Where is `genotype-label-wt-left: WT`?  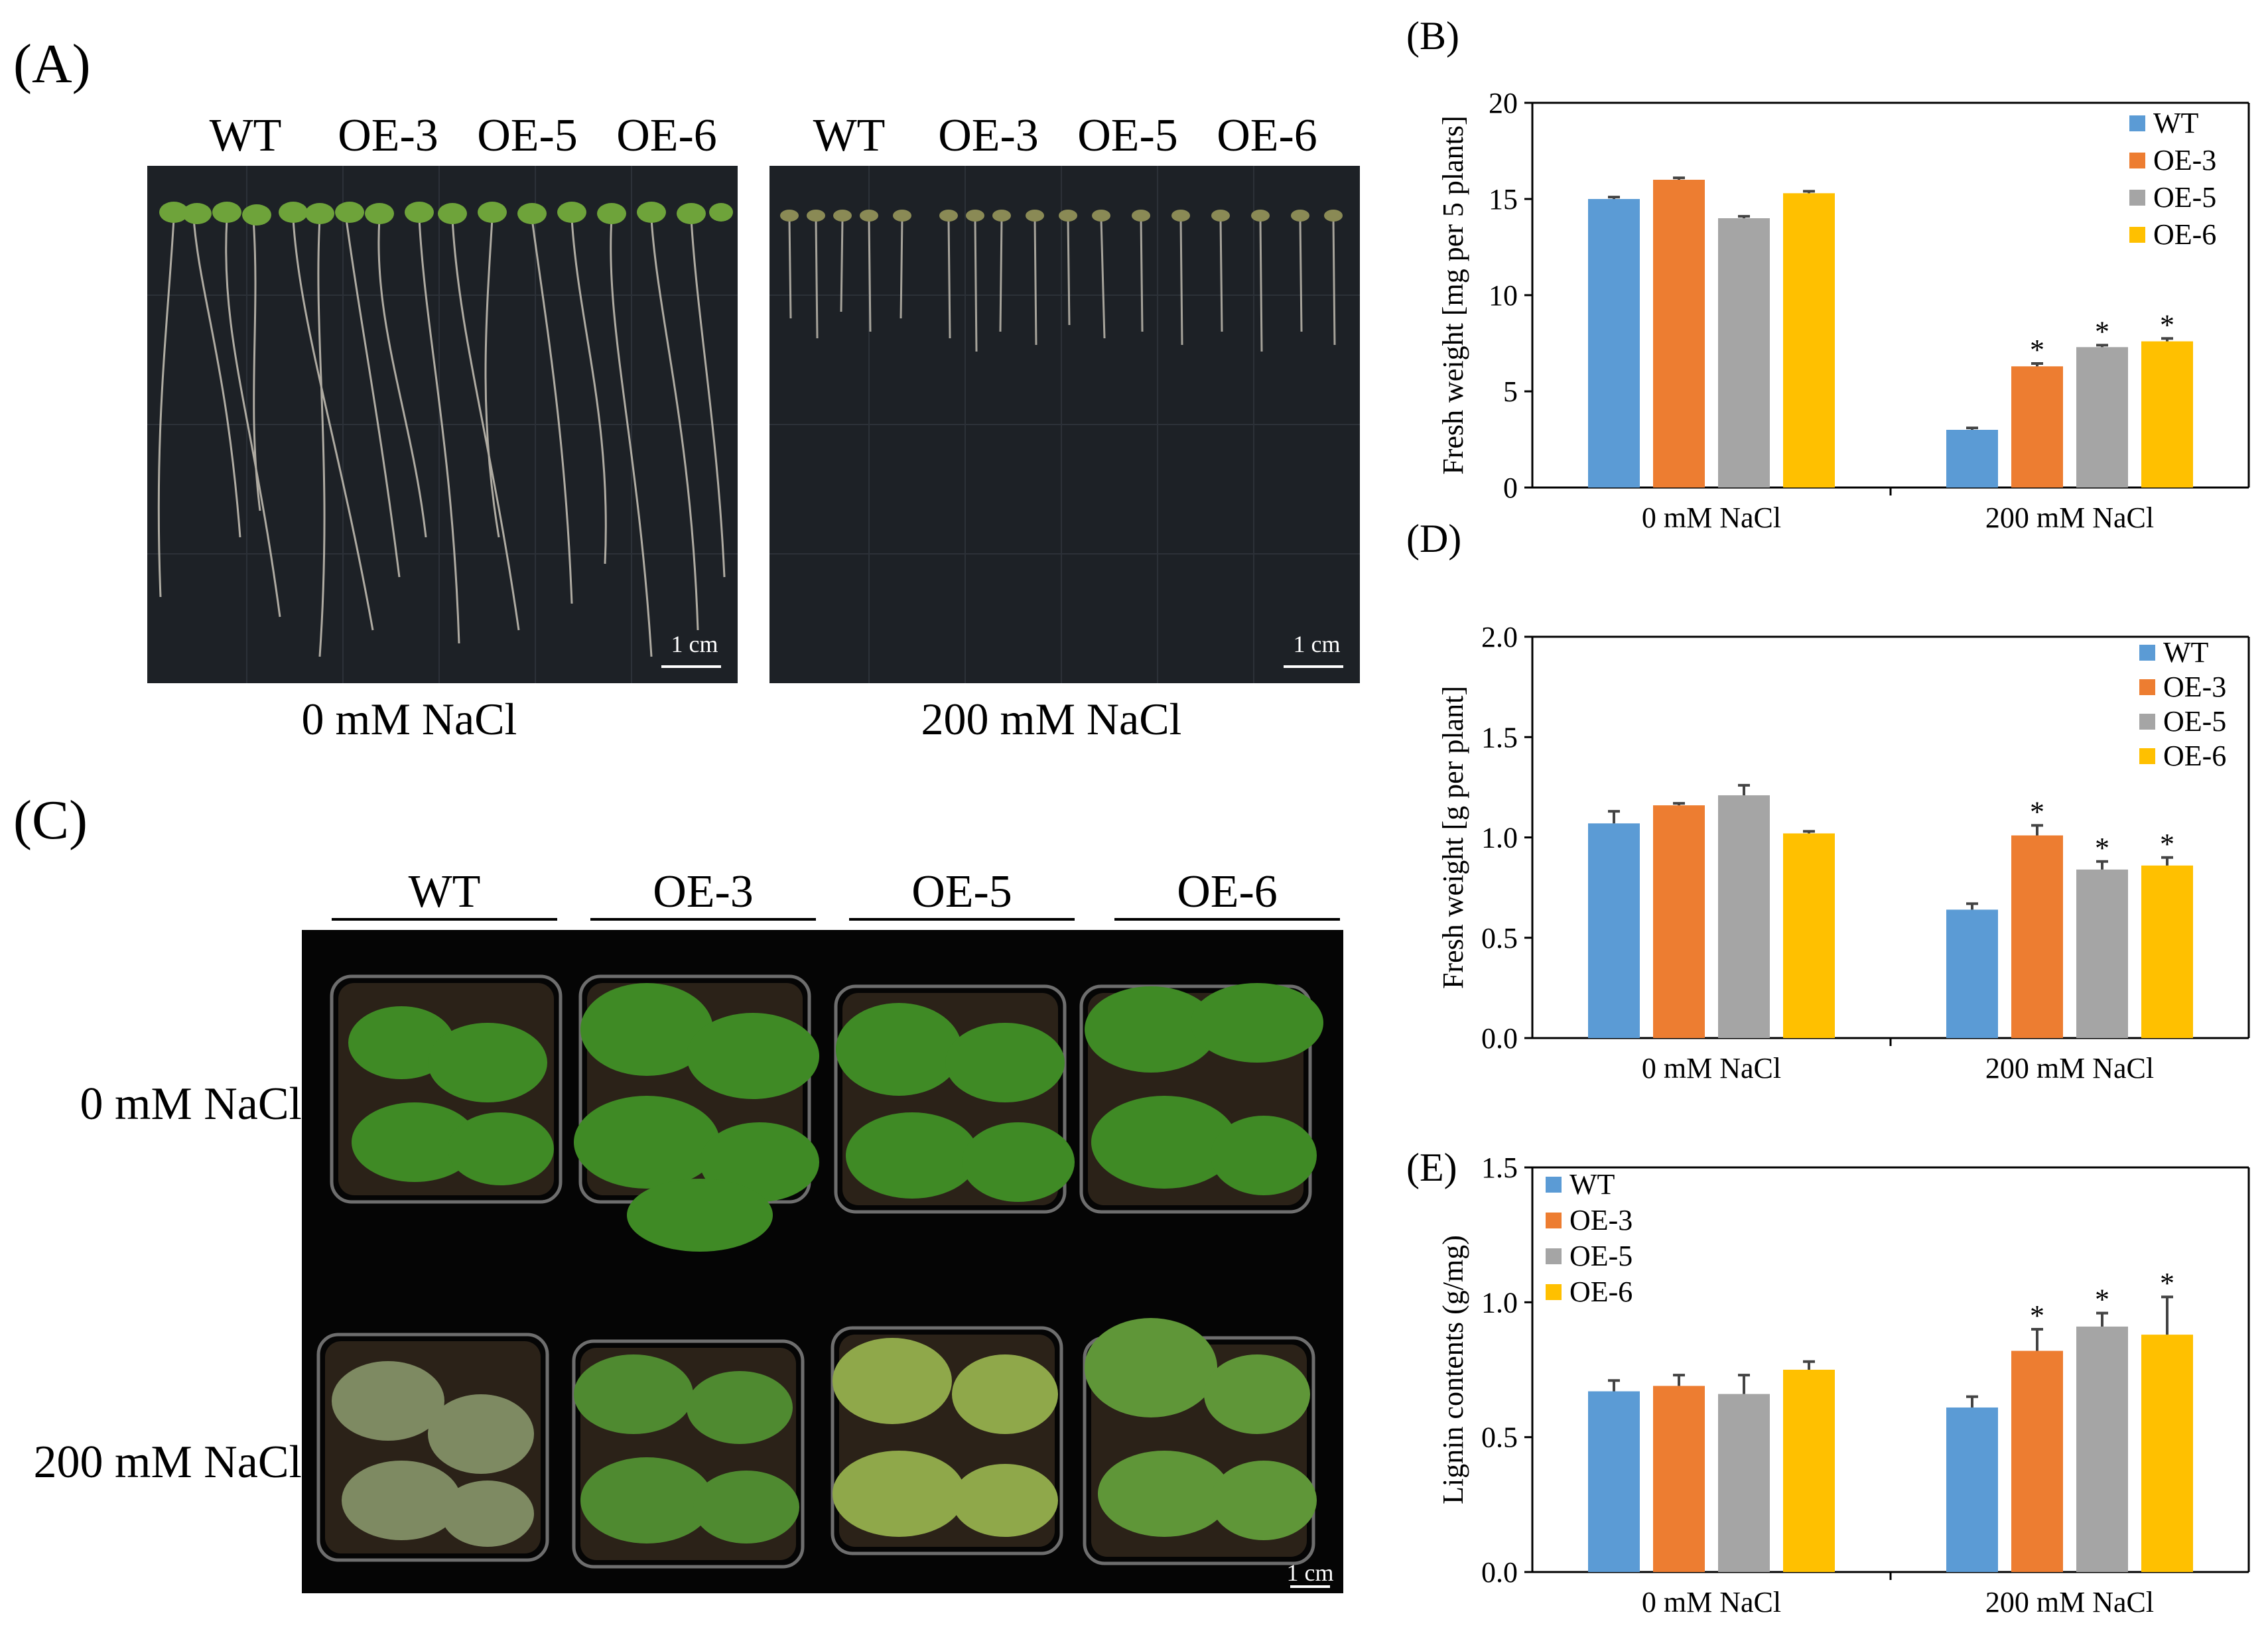 genotype-label-wt-left: WT is located at coordinates (246, 135).